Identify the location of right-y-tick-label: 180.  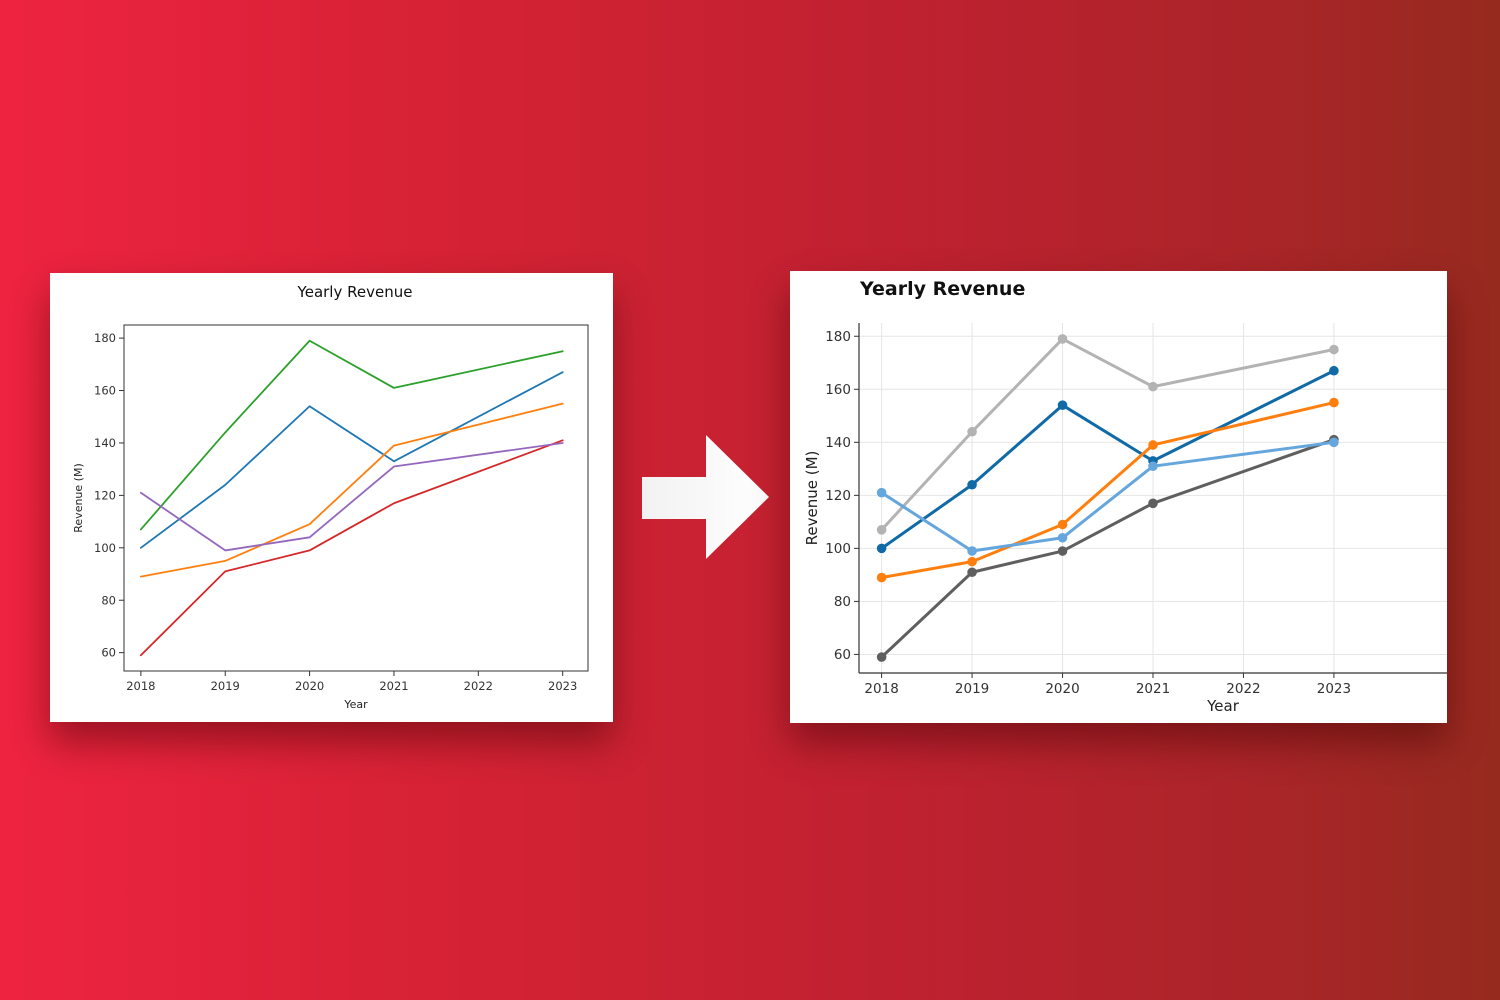
(838, 337).